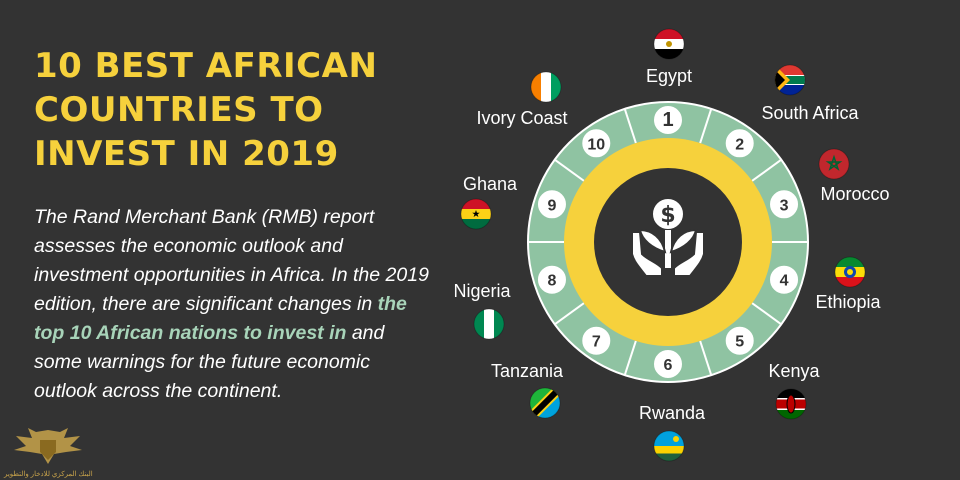 This screenshot has height=480, width=960. I want to click on rank-number: 6, so click(668, 365).